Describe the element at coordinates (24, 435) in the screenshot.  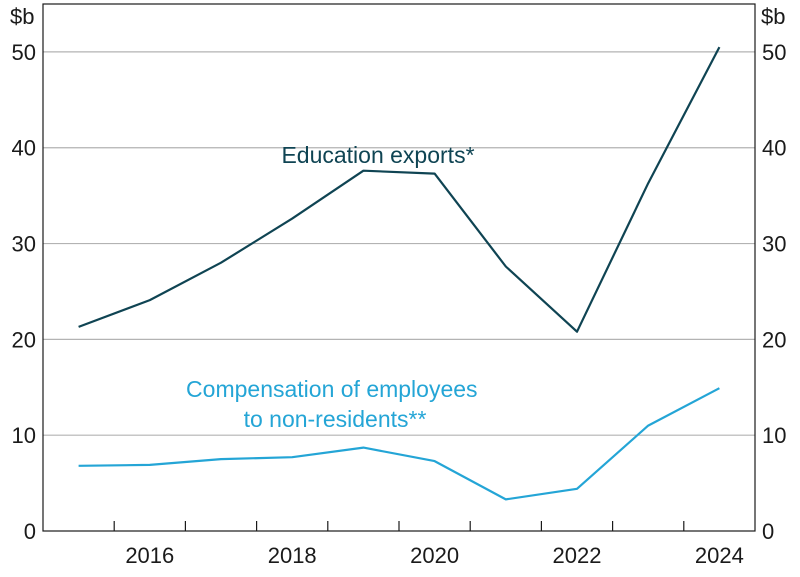
I see `y-tick-label-left-10: 10` at that location.